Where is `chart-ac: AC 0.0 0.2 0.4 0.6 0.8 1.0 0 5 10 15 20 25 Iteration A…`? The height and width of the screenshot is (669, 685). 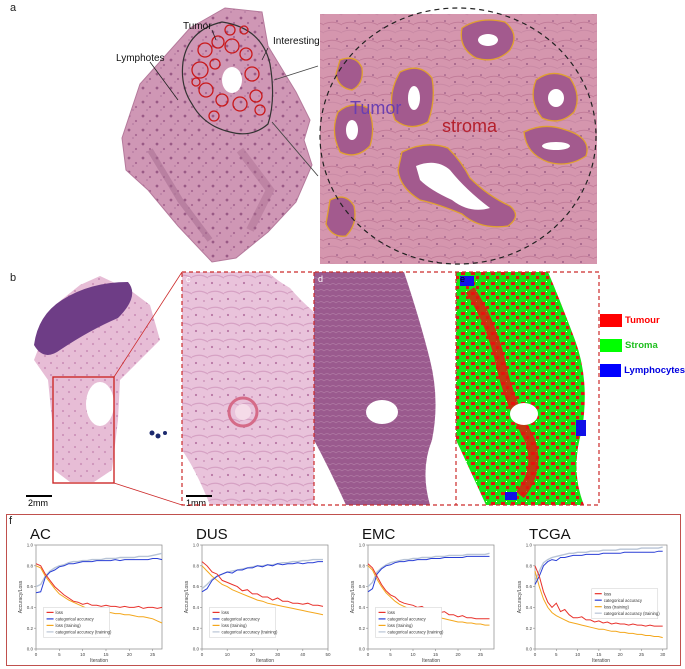 chart-ac: AC 0.0 0.2 0.4 0.6 0.8 1.0 0 5 10 15 20 25 Iteration A… is located at coordinates (90, 595).